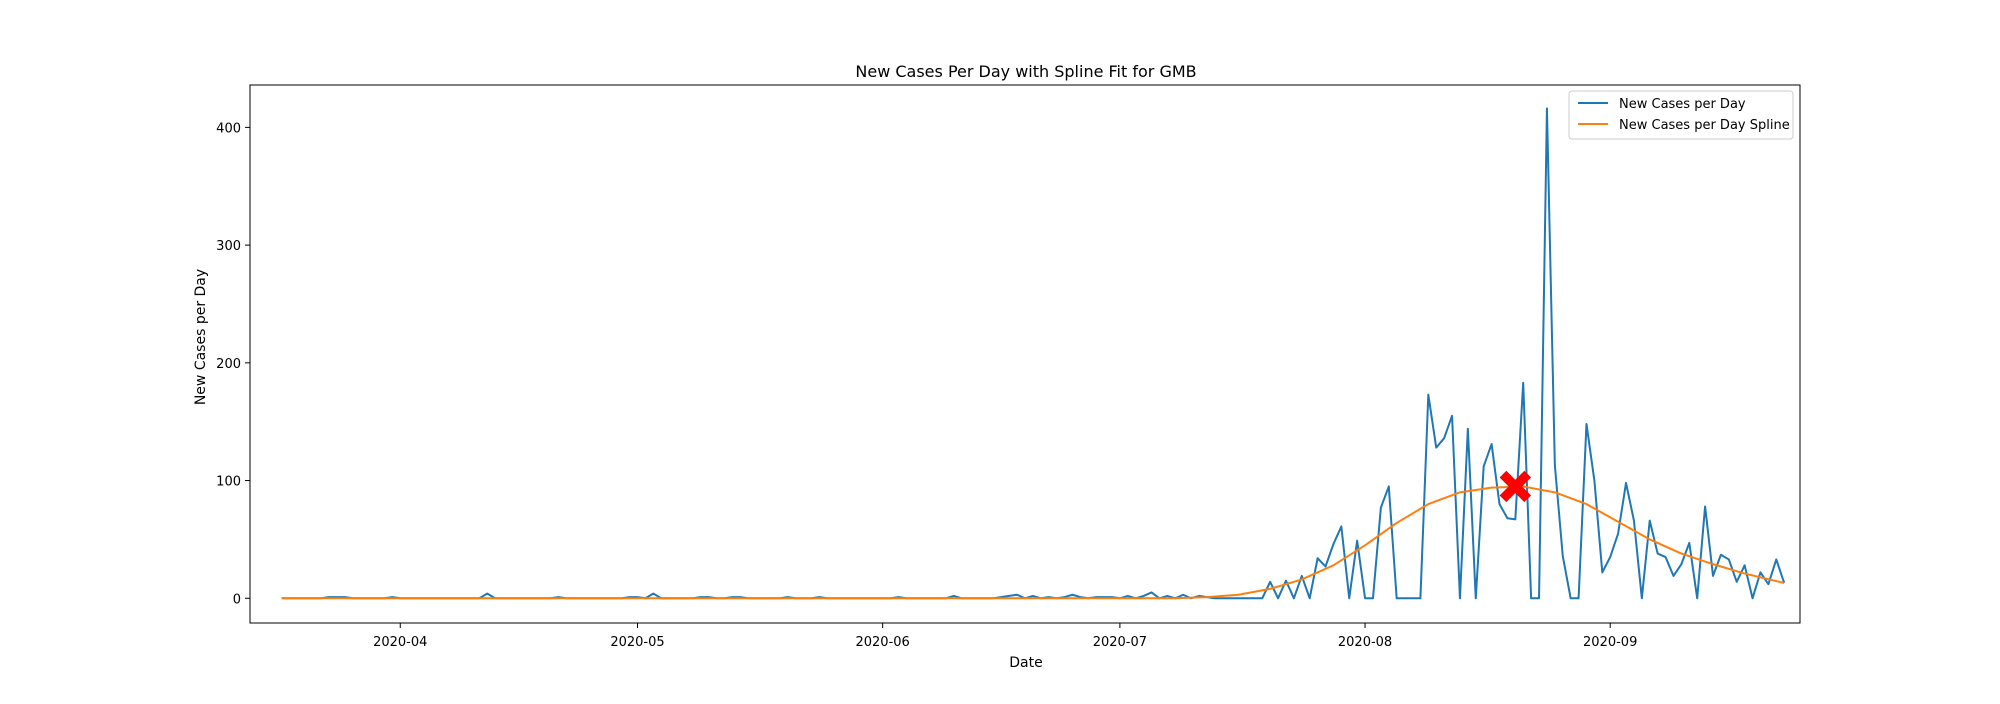  What do you see at coordinates (1515, 486) in the screenshot?
I see `peak-marker` at bounding box center [1515, 486].